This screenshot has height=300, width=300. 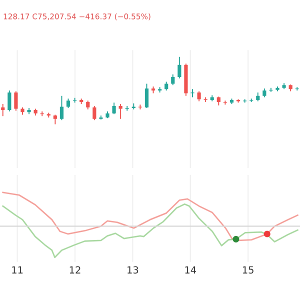 What do you see at coordinates (17, 270) in the screenshot?
I see `x-tick-label: 11` at bounding box center [17, 270].